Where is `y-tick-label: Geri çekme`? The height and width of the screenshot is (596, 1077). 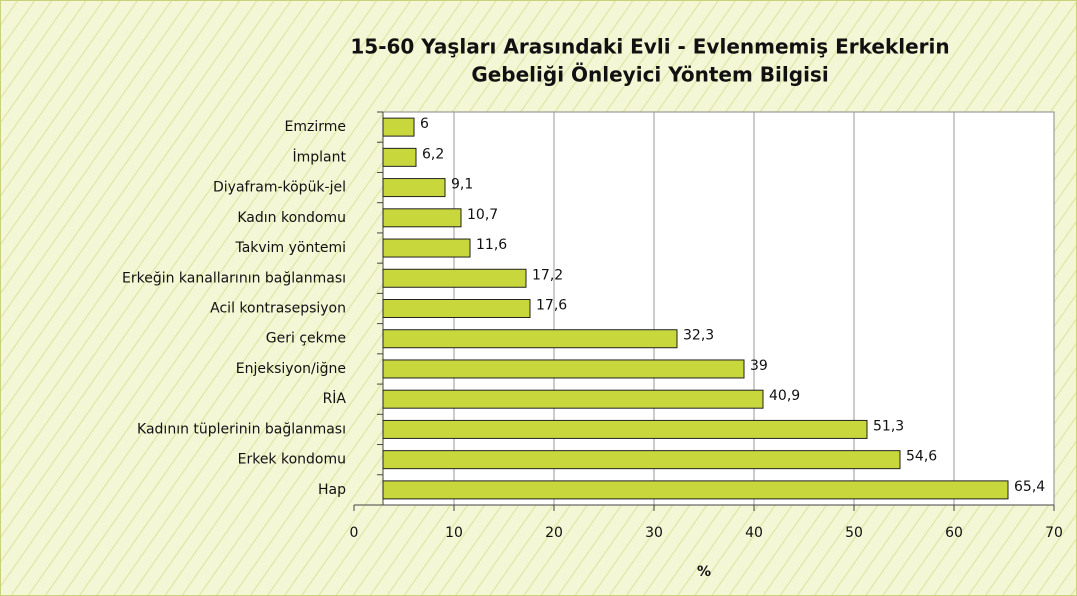
y-tick-label: Geri çekme is located at coordinates (306, 339).